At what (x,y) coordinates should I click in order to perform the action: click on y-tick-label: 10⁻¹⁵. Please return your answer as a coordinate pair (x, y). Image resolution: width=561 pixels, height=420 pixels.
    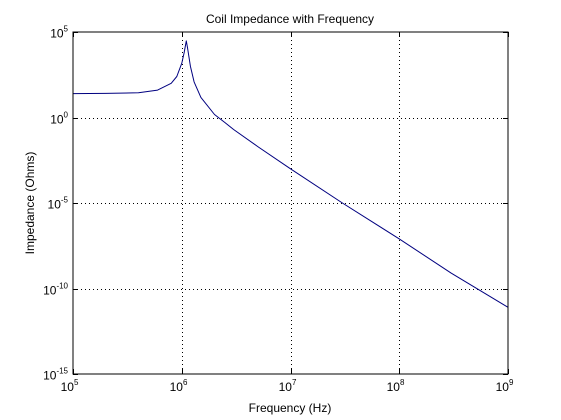
    Looking at the image, I should click on (55, 375).